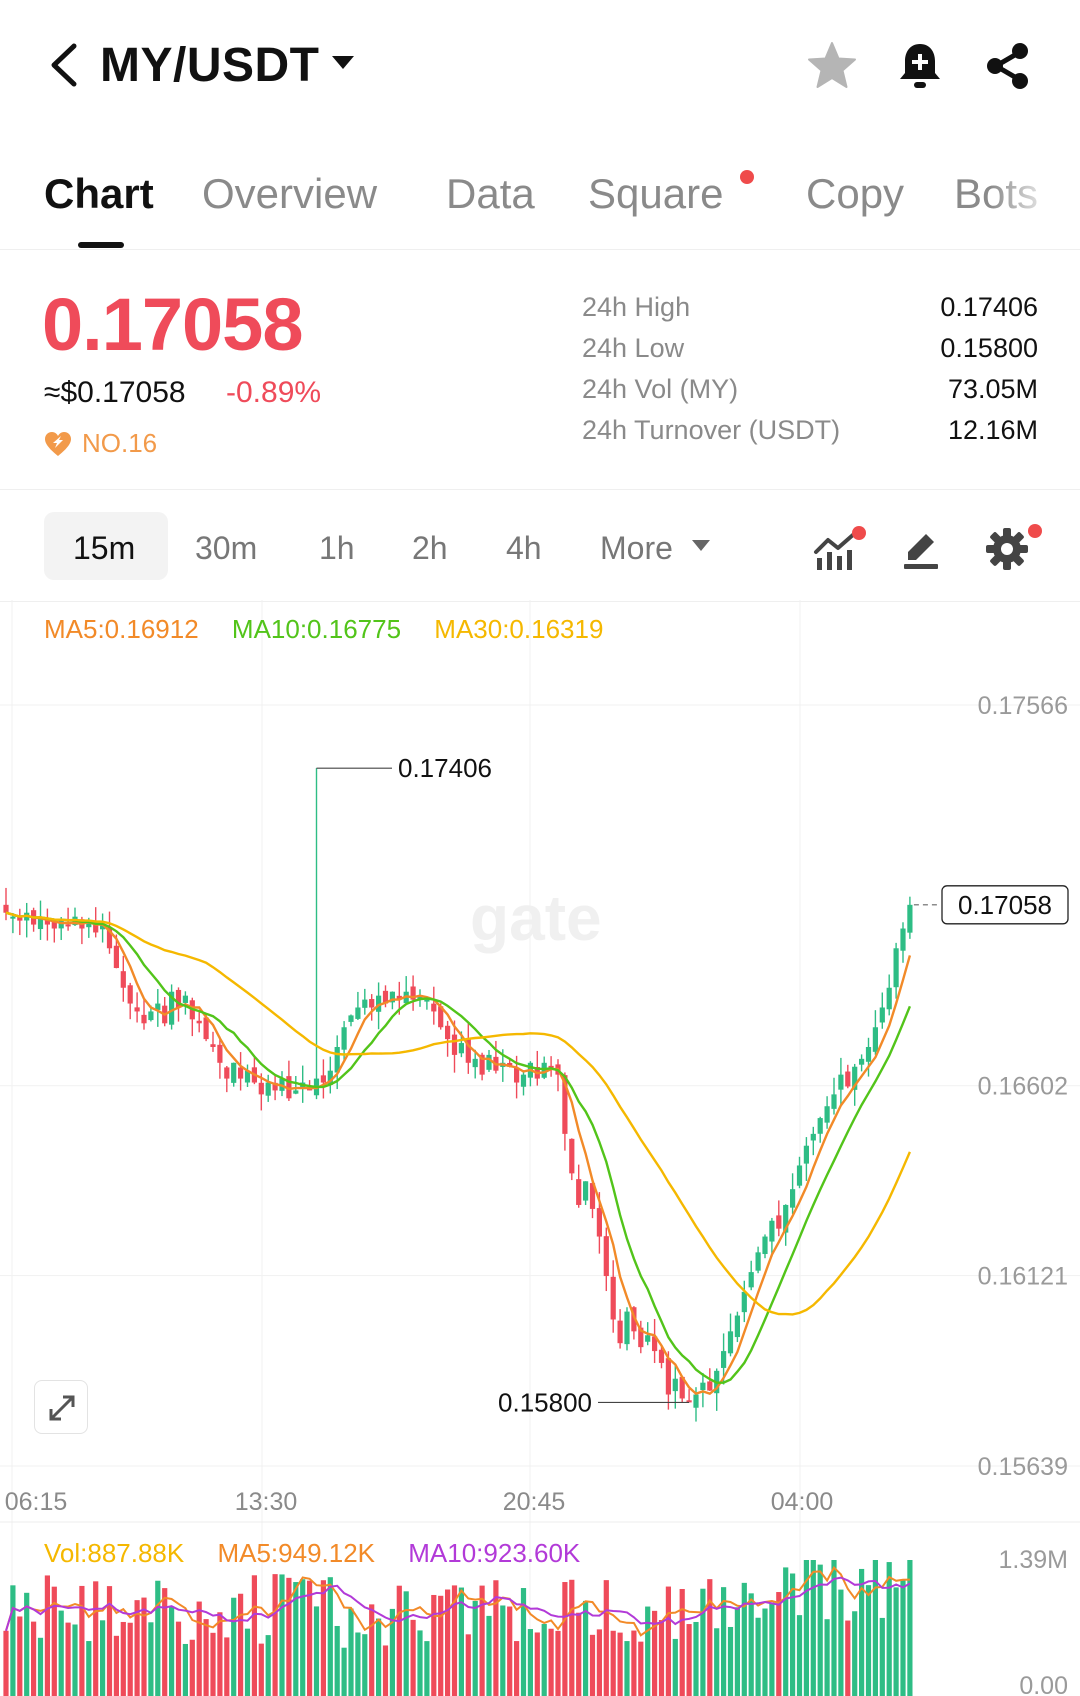 The width and height of the screenshot is (1080, 1696). What do you see at coordinates (1035, 199) in the screenshot?
I see `tab-fade` at bounding box center [1035, 199].